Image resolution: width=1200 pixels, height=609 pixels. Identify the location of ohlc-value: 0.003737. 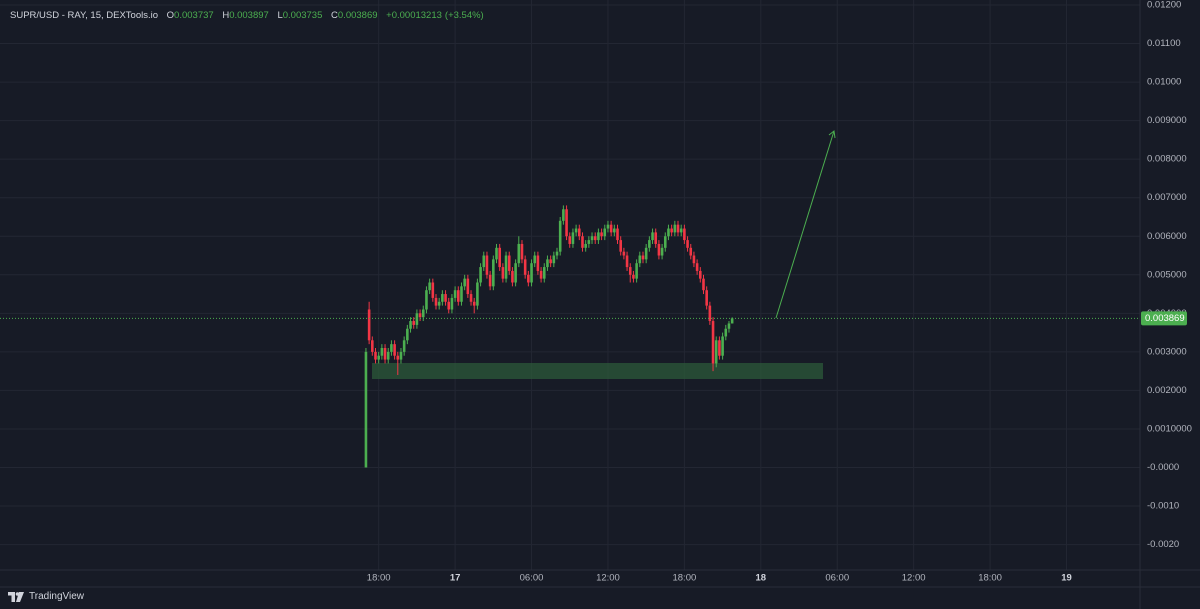
(194, 15).